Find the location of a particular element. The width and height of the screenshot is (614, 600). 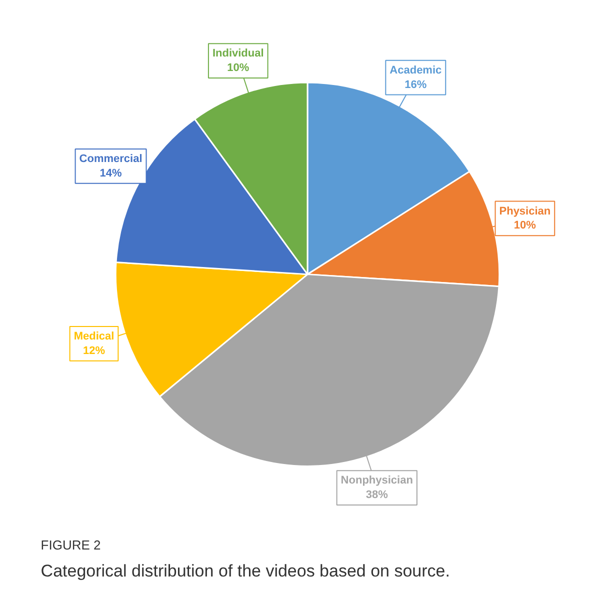

slice-label: Physician is located at coordinates (525, 211).